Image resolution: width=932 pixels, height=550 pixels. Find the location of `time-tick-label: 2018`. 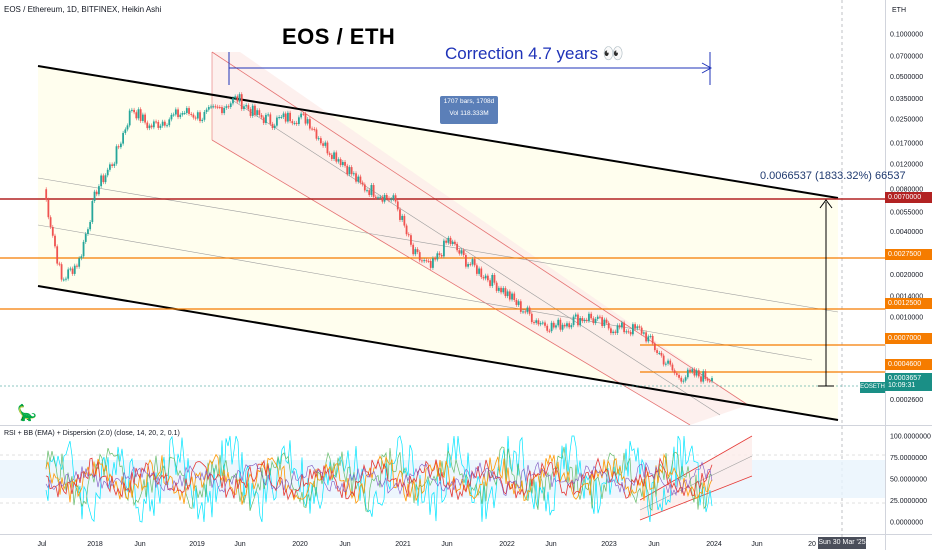

time-tick-label: 2018 is located at coordinates (95, 544).